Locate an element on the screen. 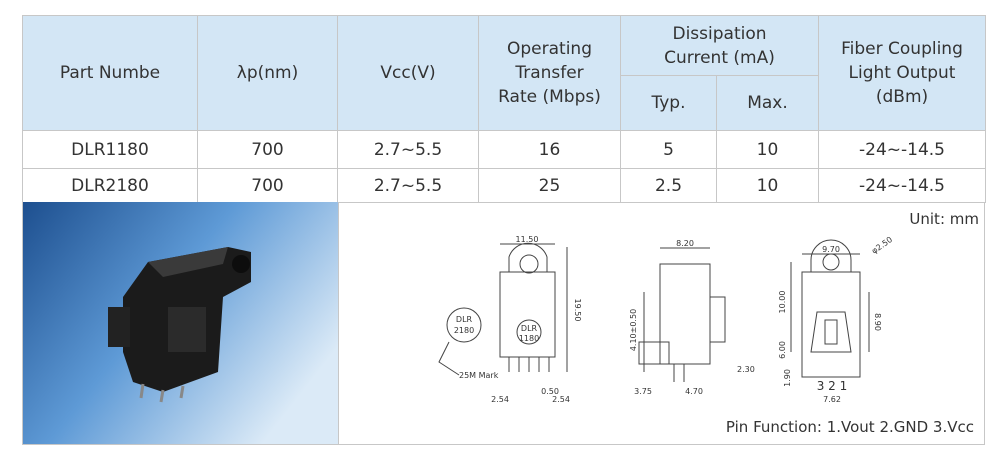 This screenshot has height=459, width=1000. header-cell: Dissipation Current (mA) is located at coordinates (719, 45).